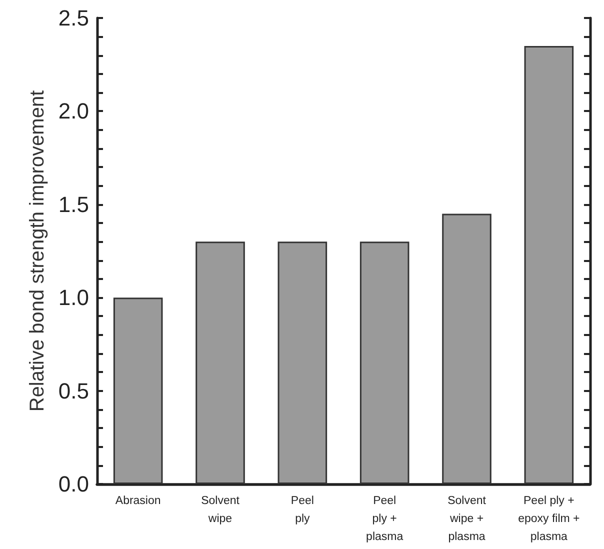 The image size is (604, 549). Describe the element at coordinates (549, 519) in the screenshot. I see `x-tick-label: Peel ply + epoxy film + plasma` at that location.